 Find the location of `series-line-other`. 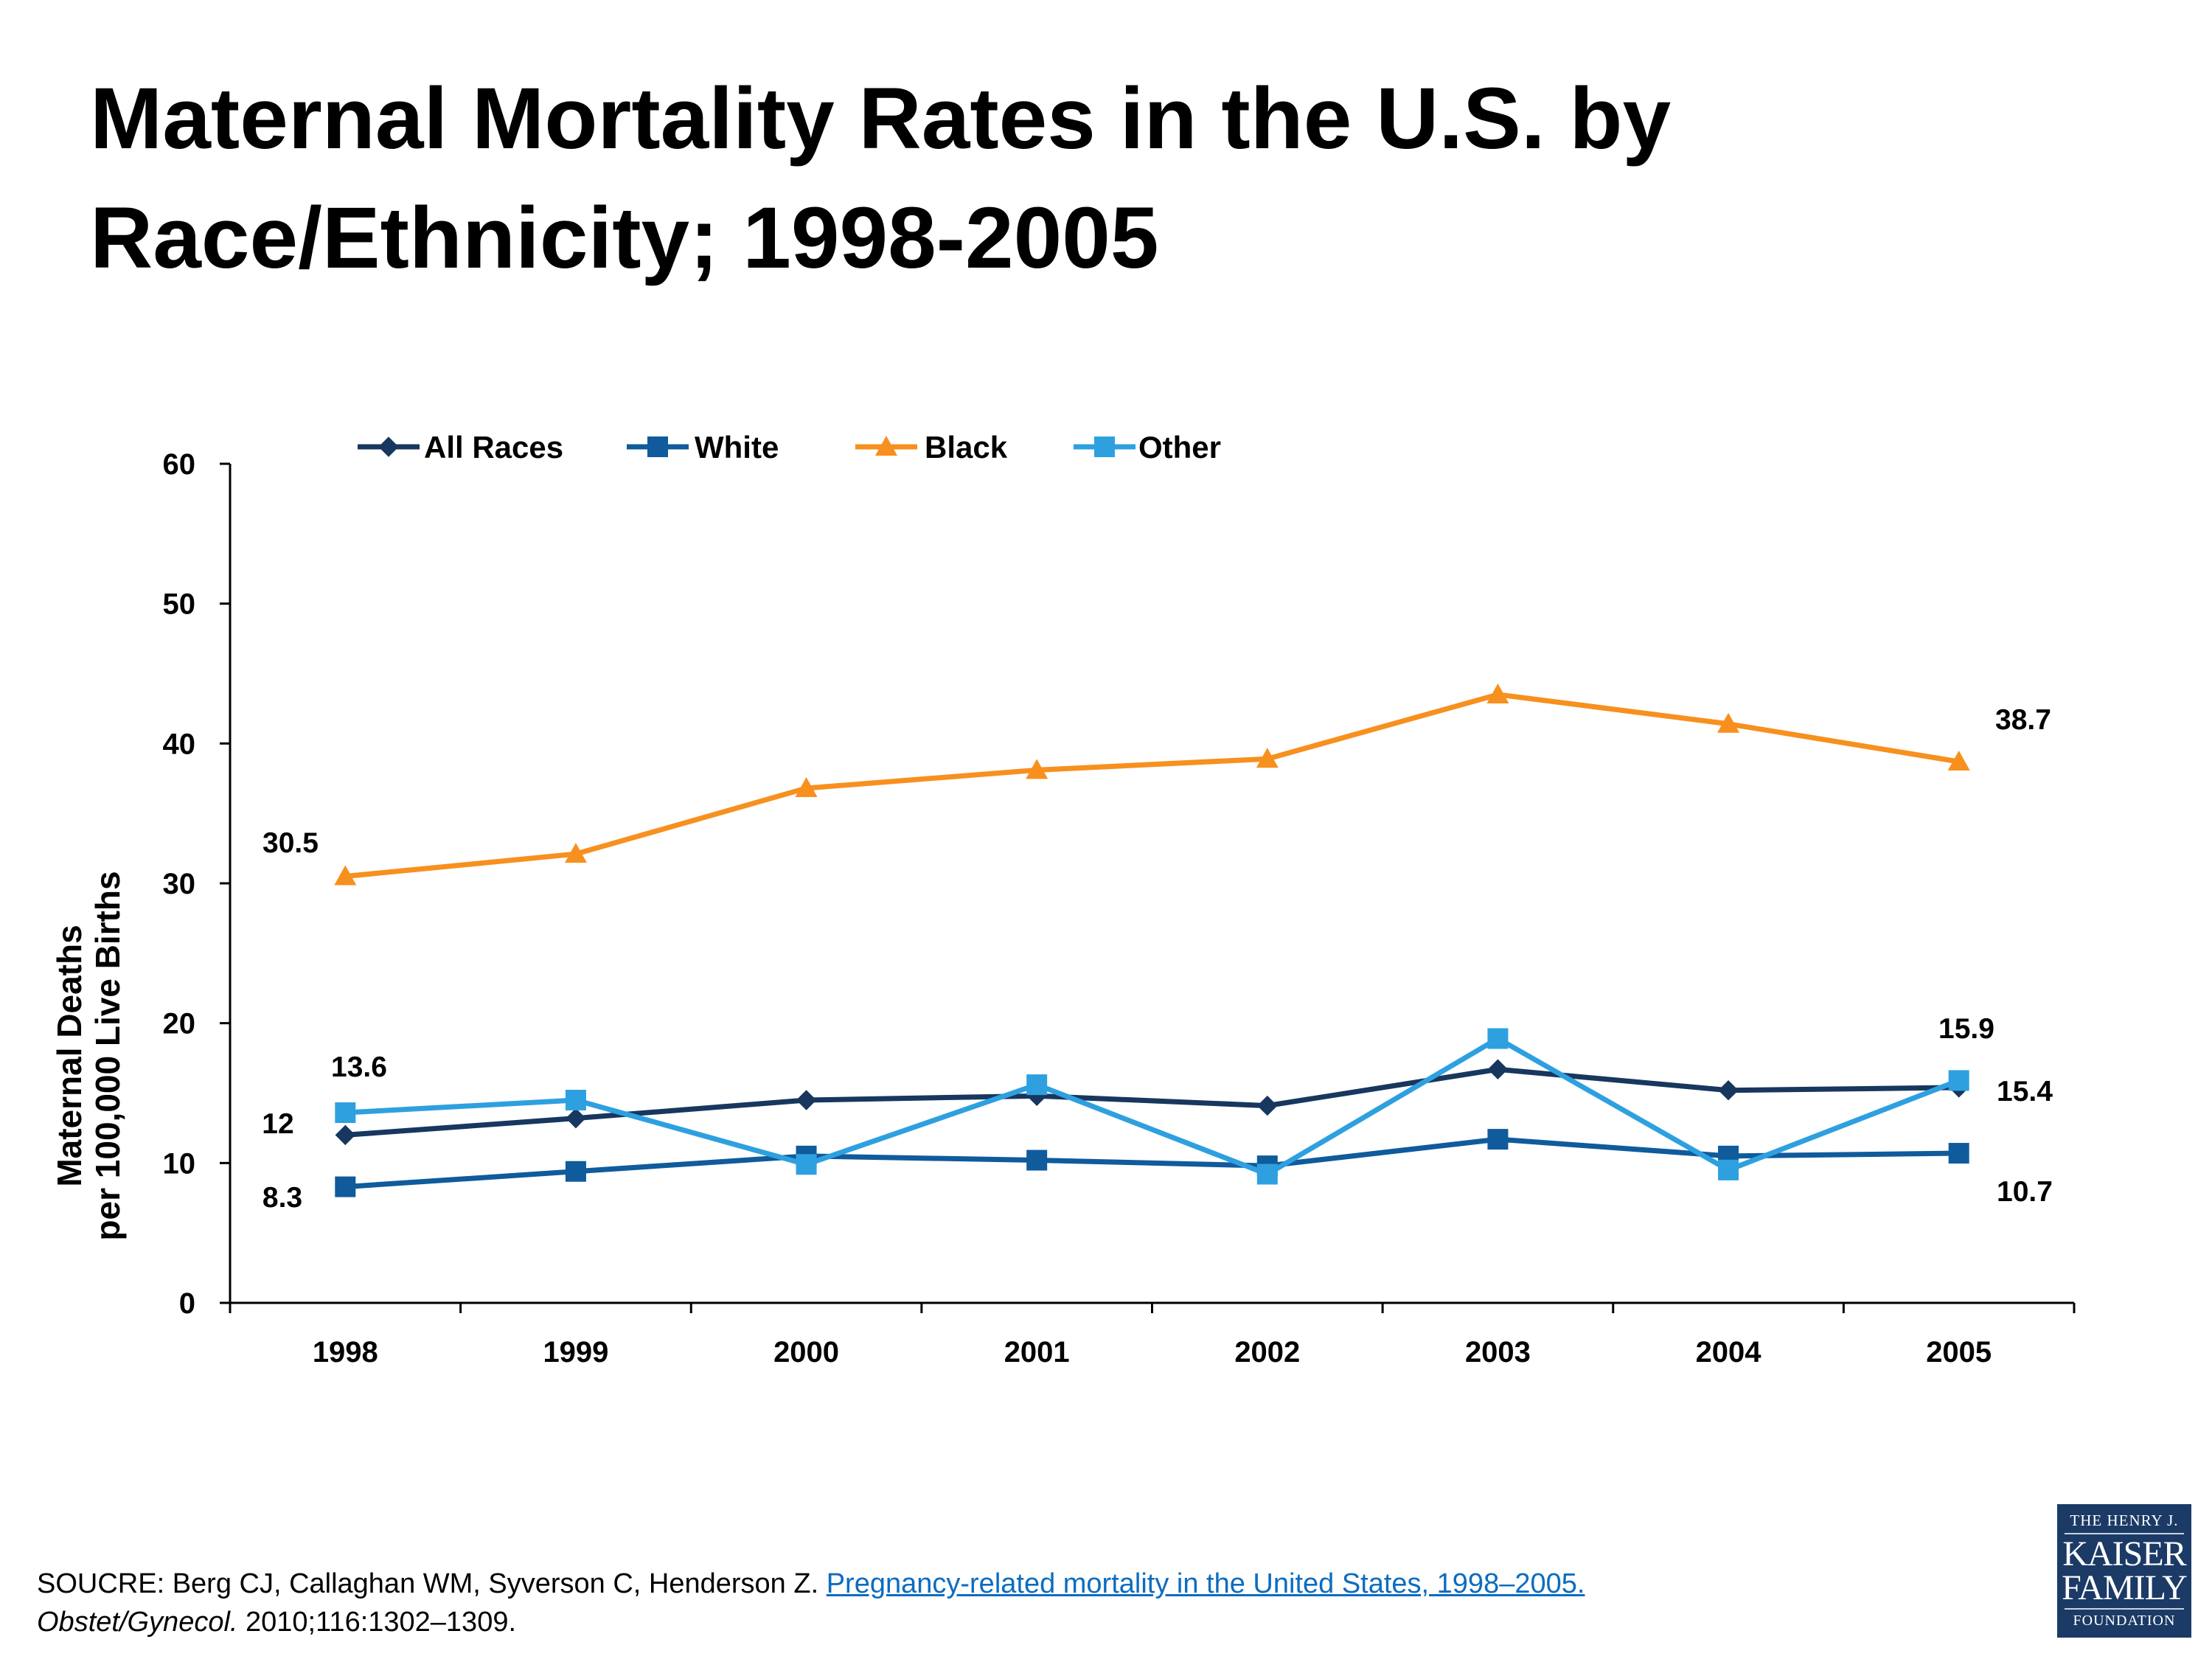

series-line-other is located at coordinates (1152, 1107).